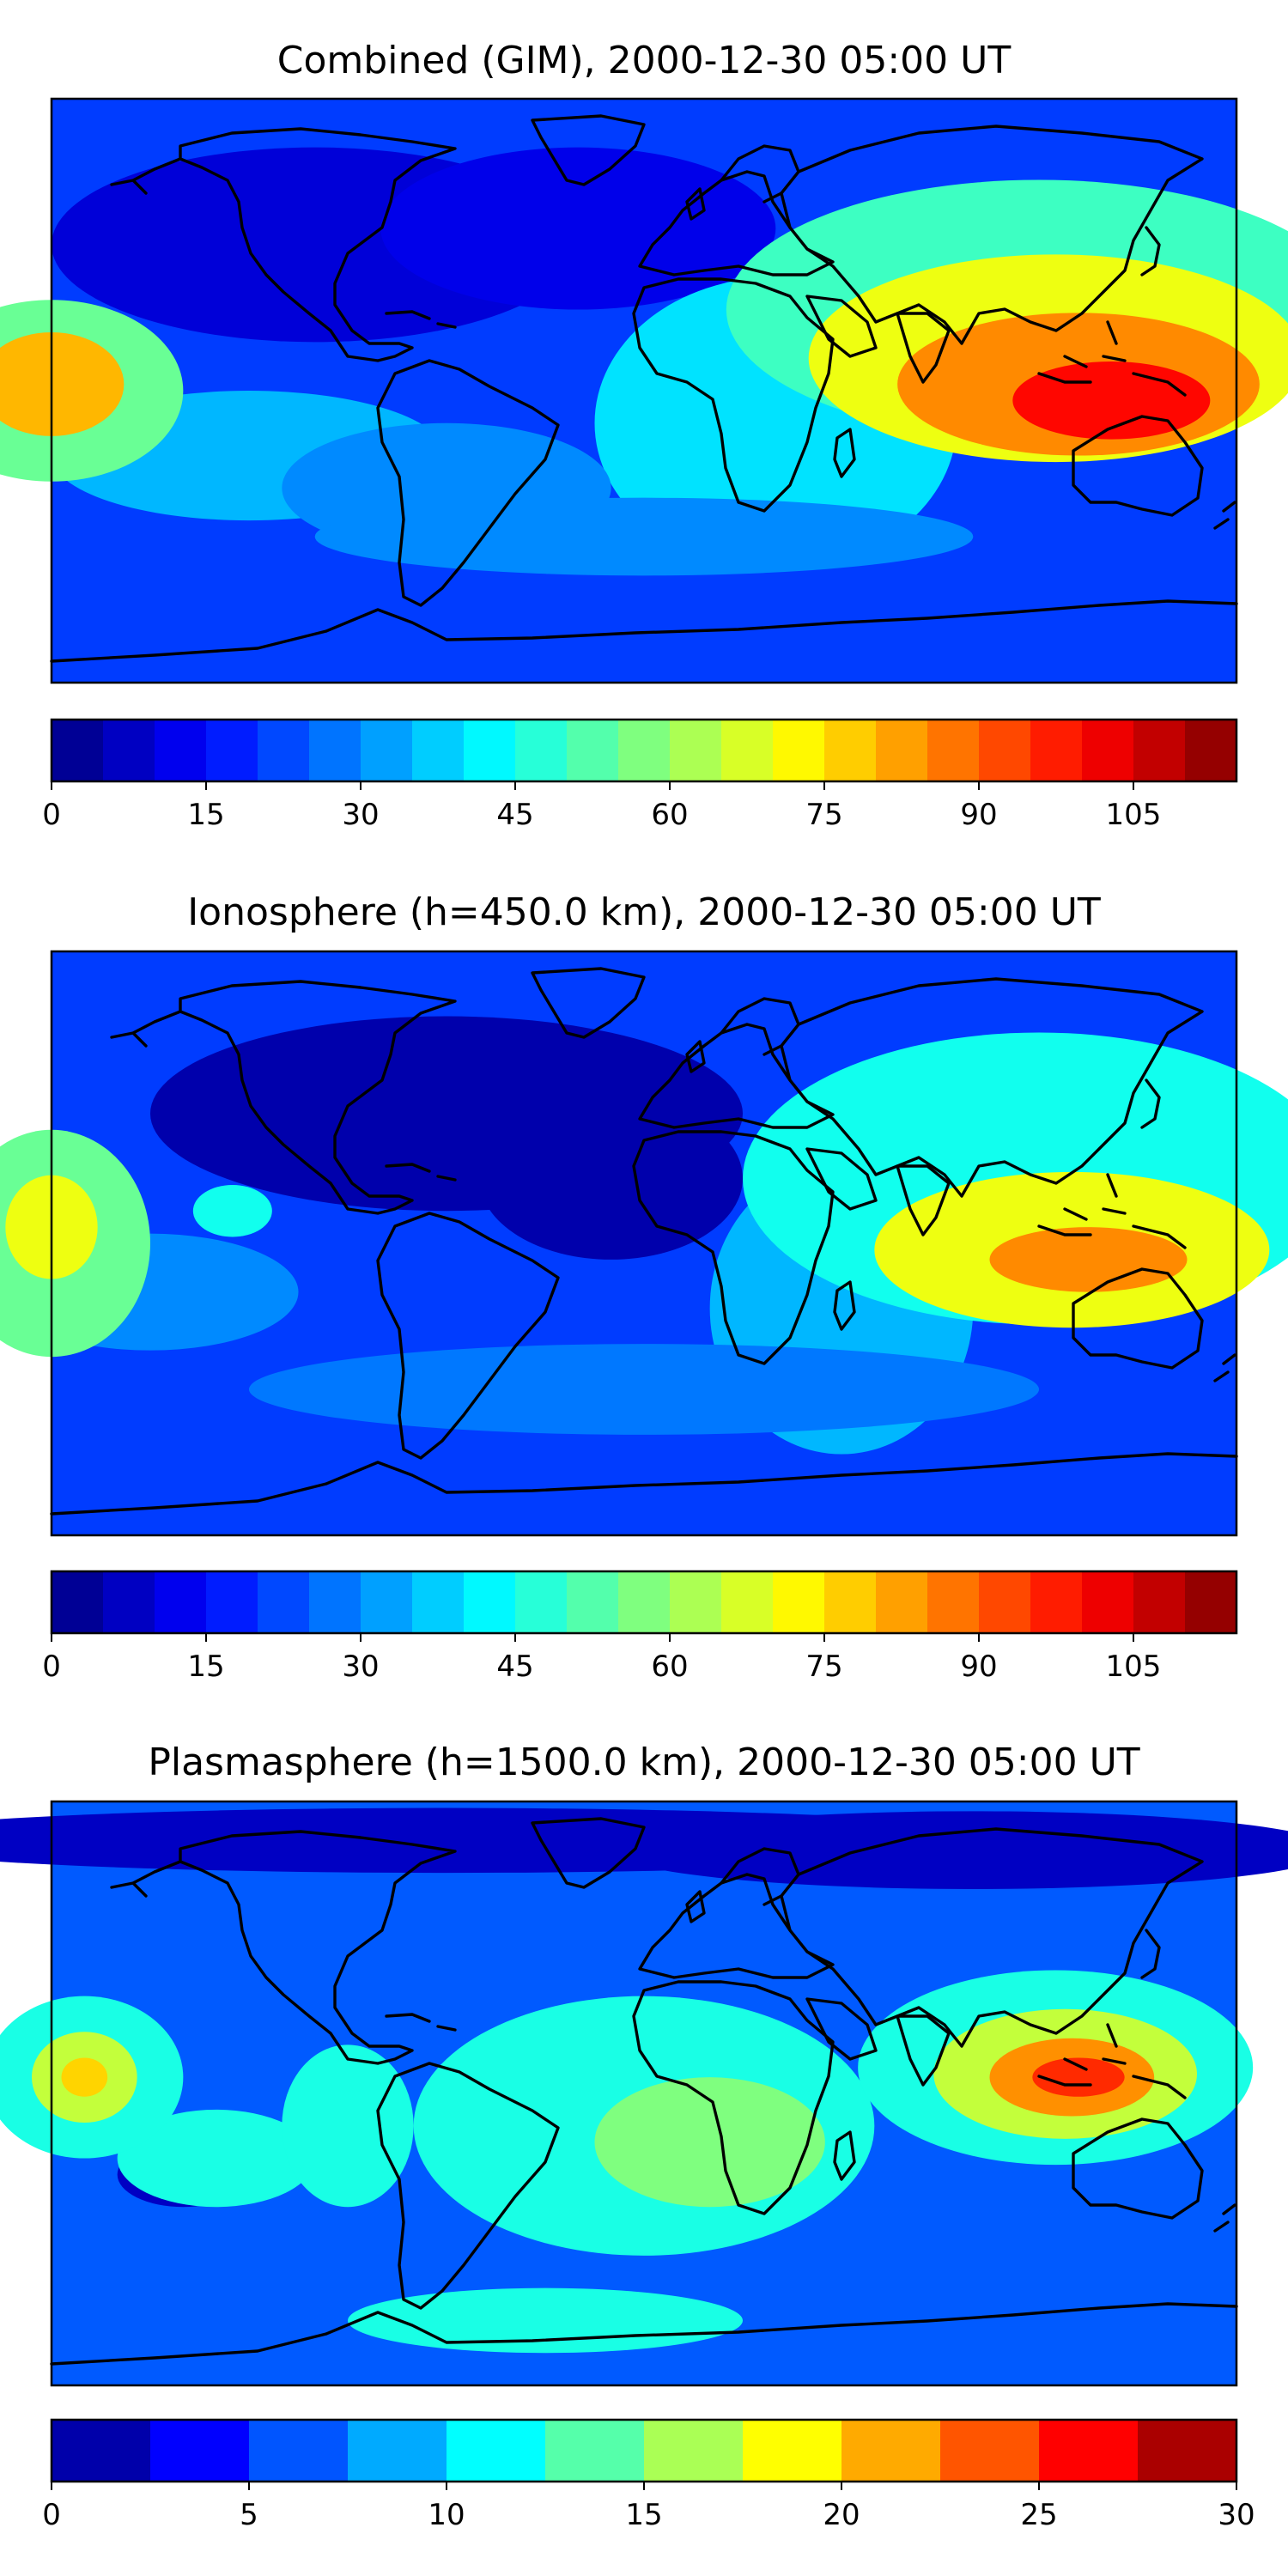 Image resolution: width=1288 pixels, height=2576 pixels. Describe the element at coordinates (669, 1667) in the screenshot. I see `colorbar-tick-label: 60` at that location.